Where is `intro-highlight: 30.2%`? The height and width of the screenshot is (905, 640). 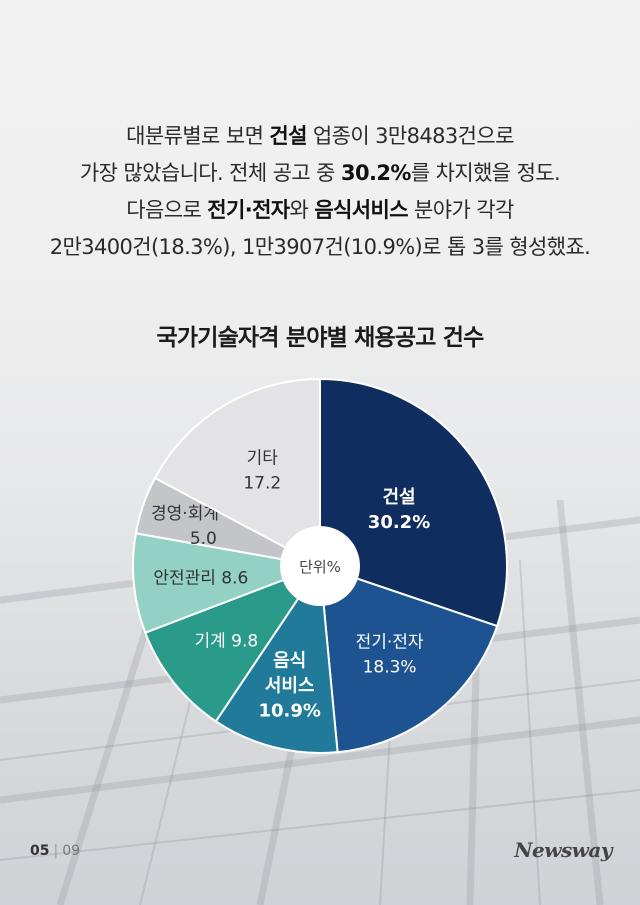 intro-highlight: 30.2% is located at coordinates (375, 173).